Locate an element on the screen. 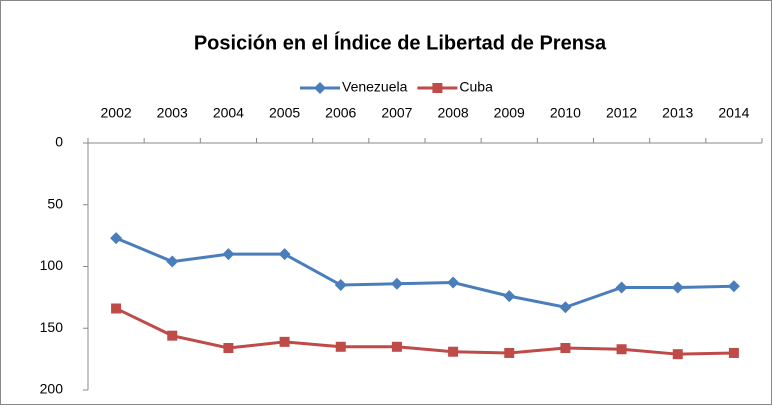 The height and width of the screenshot is (411, 773). x-tick-label: 2007 is located at coordinates (396, 113).